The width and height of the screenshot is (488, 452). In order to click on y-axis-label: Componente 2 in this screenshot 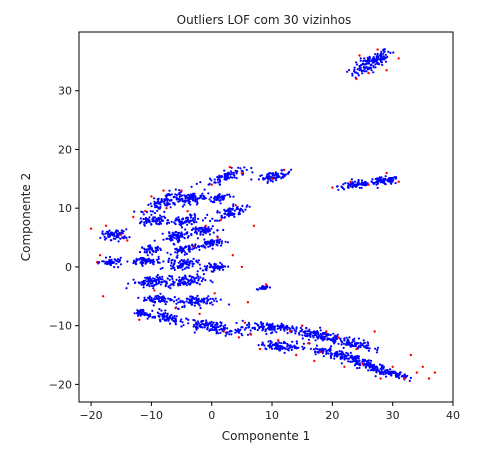, I will do `click(26, 217)`.